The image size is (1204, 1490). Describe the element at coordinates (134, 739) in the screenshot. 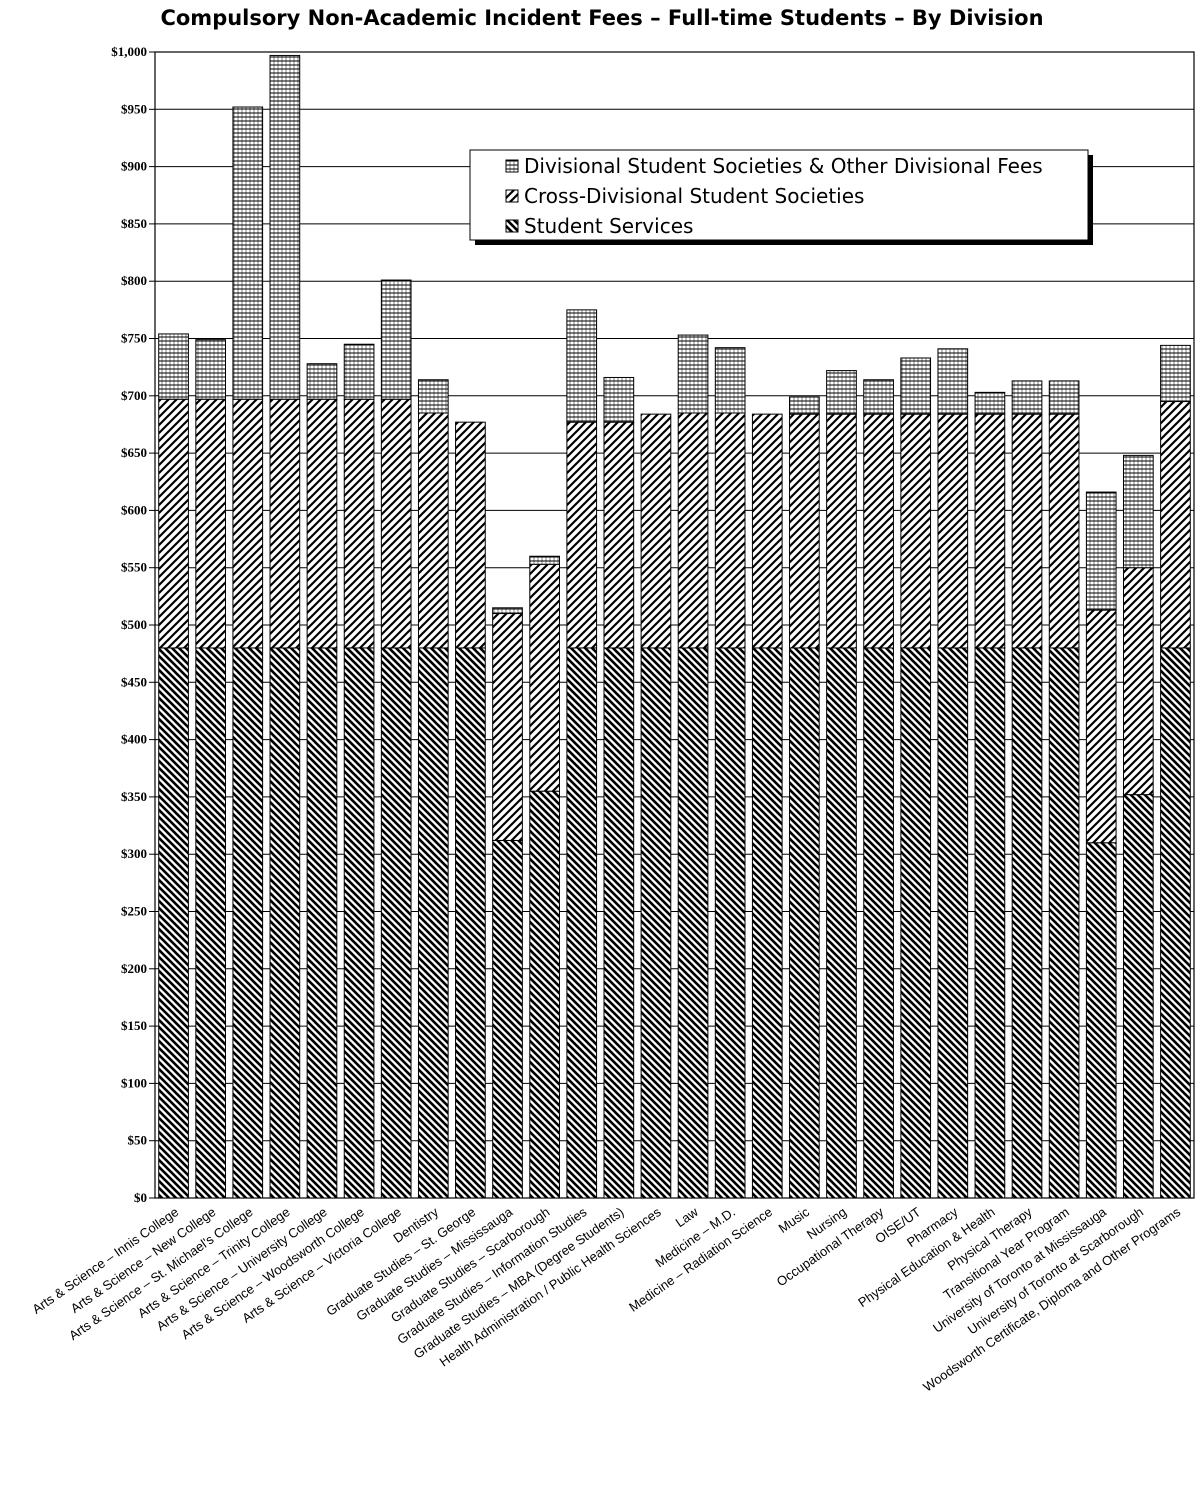

I see `y-tick-label: $400` at that location.